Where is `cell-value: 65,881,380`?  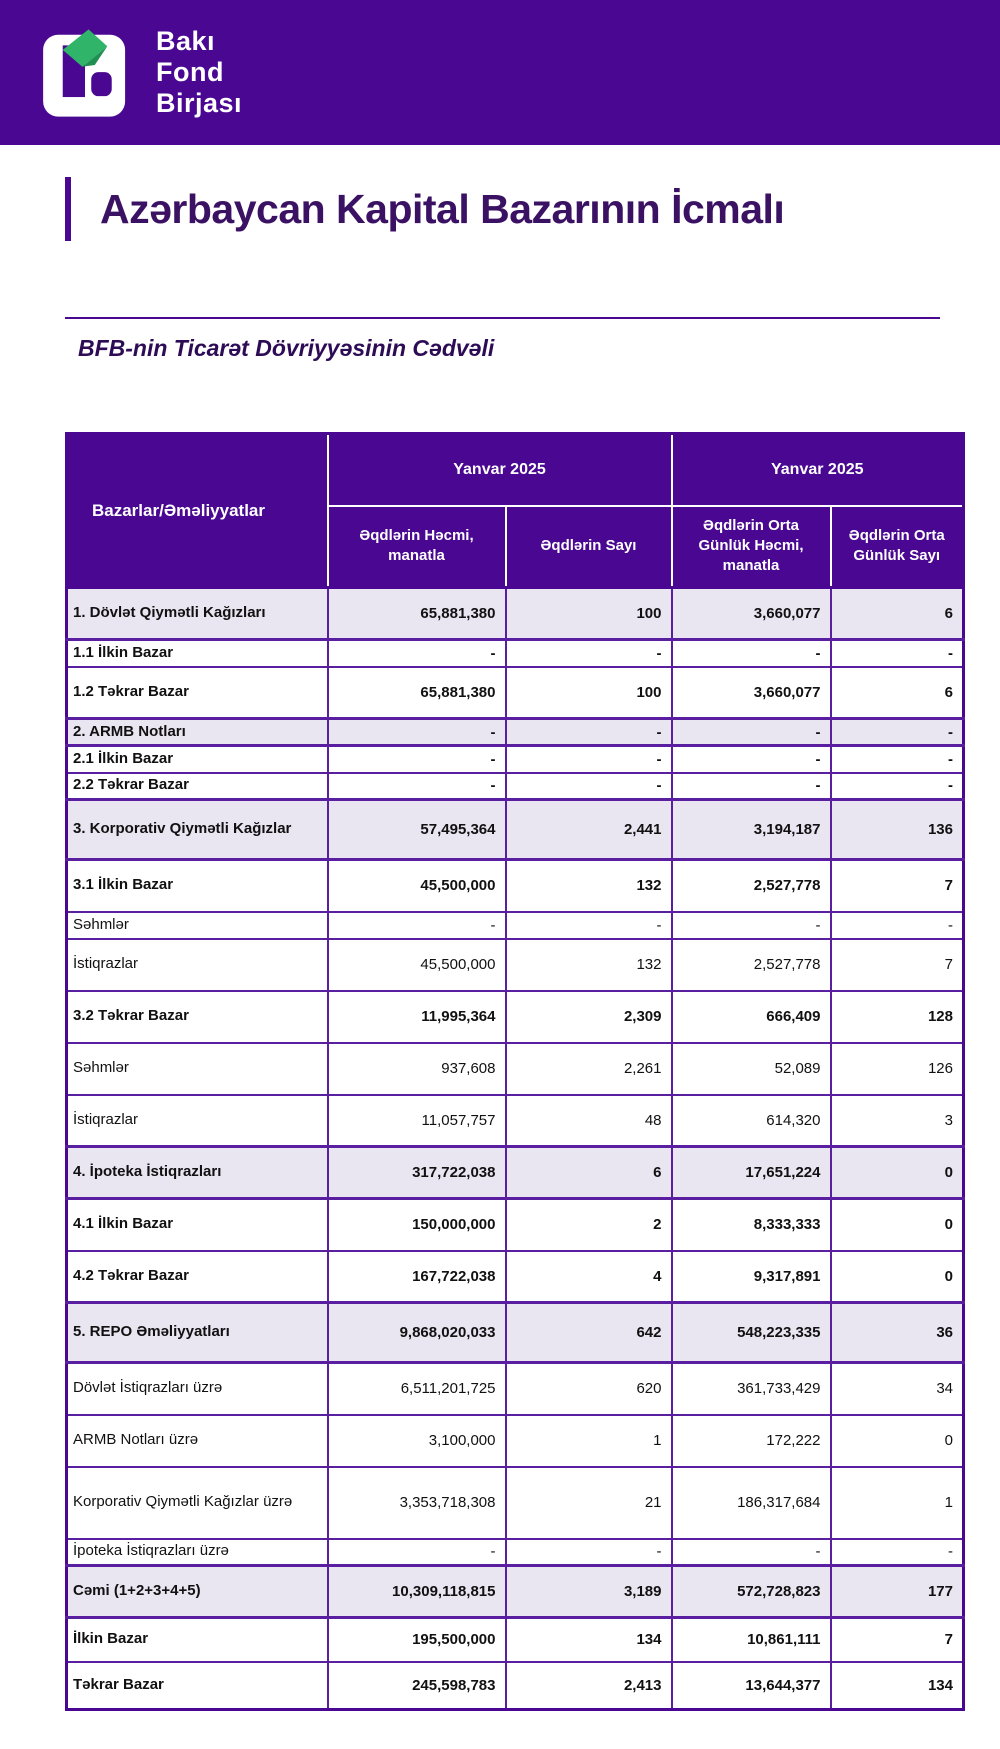 cell-value: 65,881,380 is located at coordinates (416, 613).